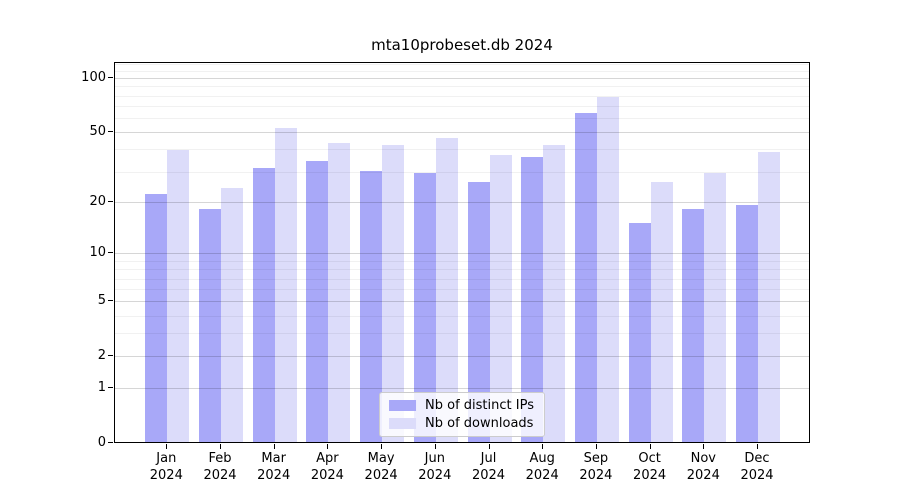 This screenshot has height=500, width=900. What do you see at coordinates (650, 467) in the screenshot?
I see `x-axis-tick-label: Oct 2024` at bounding box center [650, 467].